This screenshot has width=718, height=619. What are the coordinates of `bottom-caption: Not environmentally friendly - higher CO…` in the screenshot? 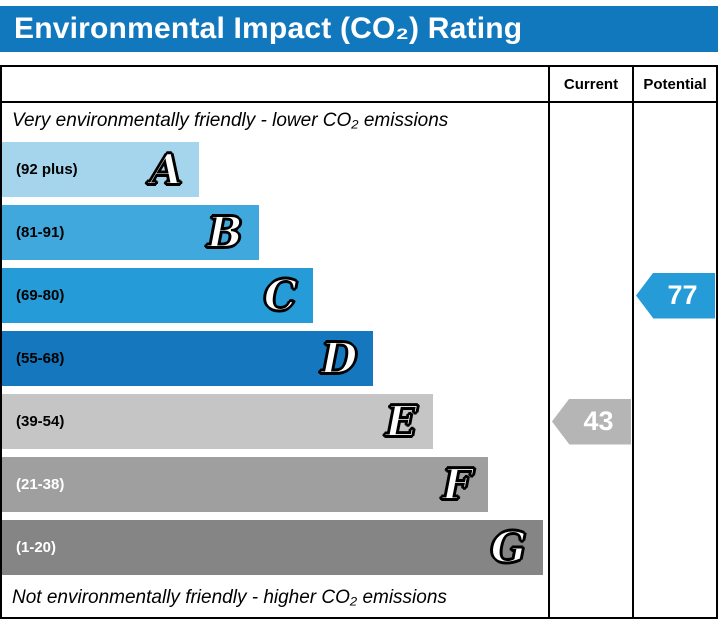 It's located at (229, 597).